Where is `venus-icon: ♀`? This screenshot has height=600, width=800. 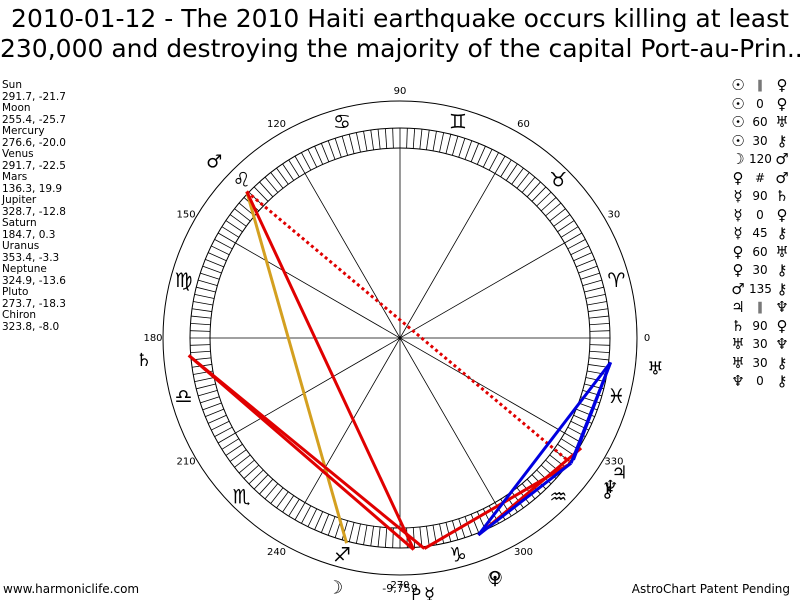 venus-icon: ♀ is located at coordinates (494, 578).